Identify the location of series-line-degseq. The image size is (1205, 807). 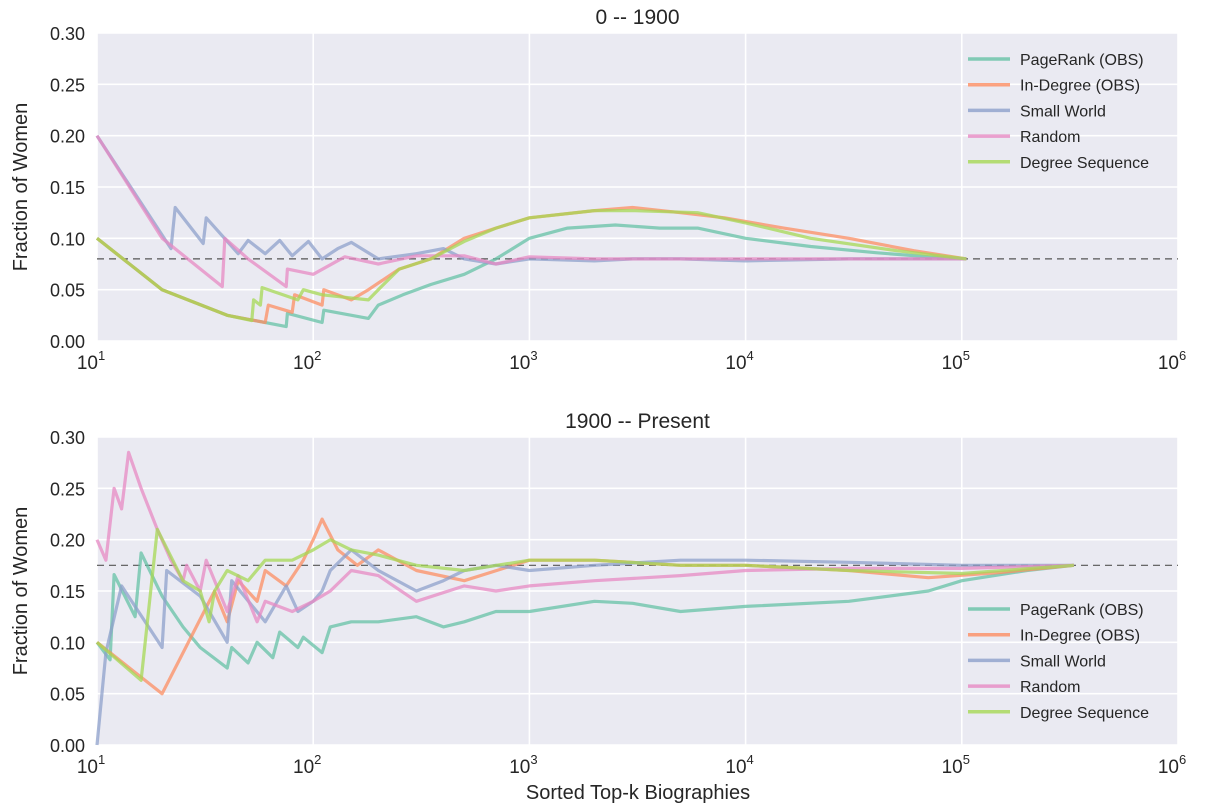
(531, 266).